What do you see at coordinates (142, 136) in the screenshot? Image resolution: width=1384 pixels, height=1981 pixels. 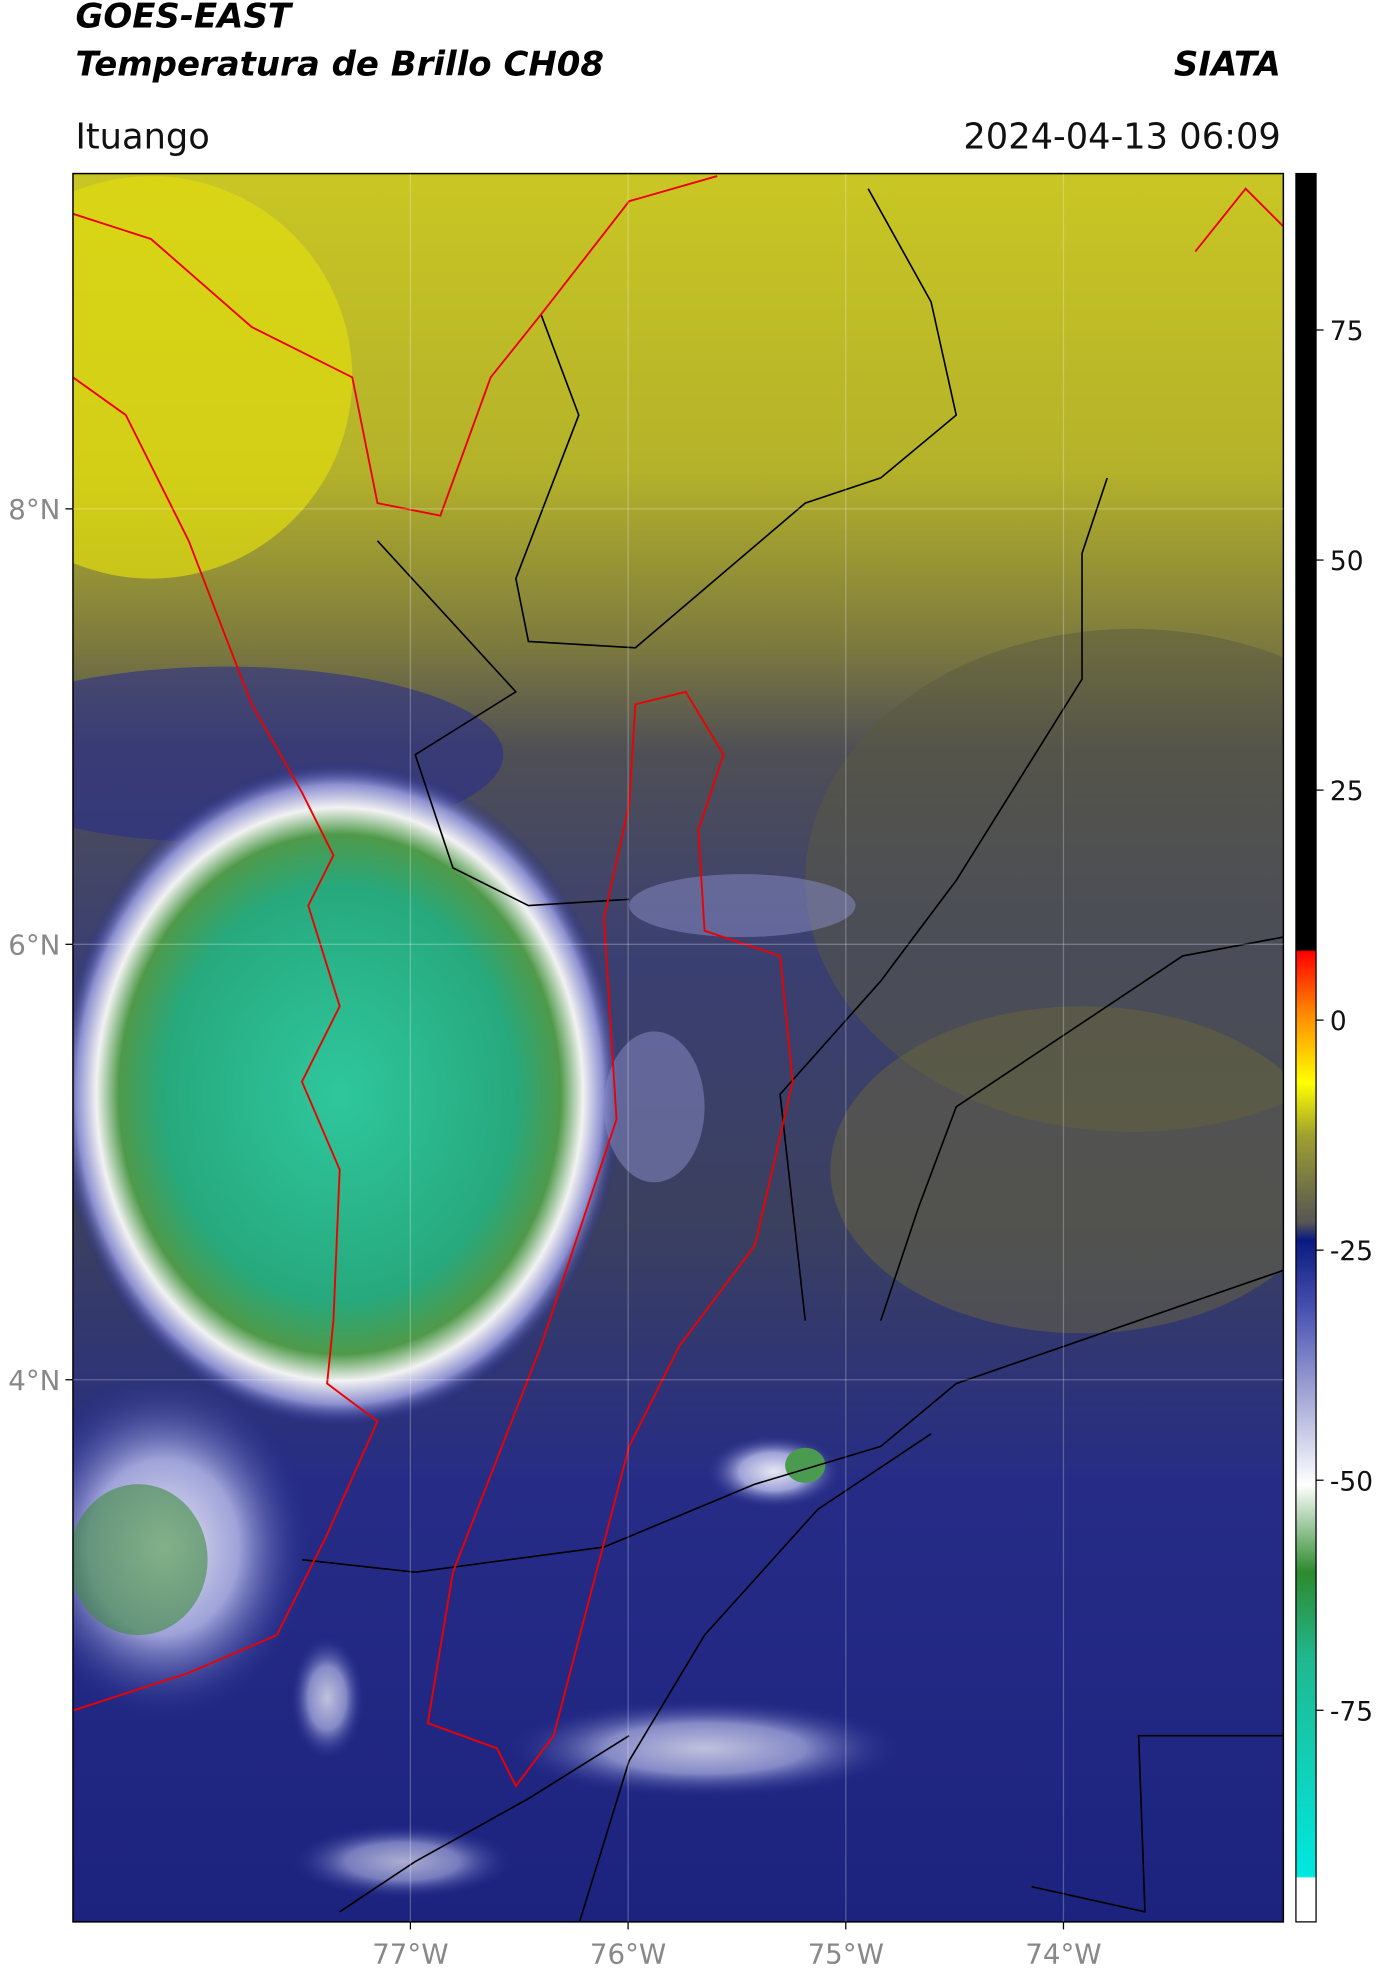 I see `location: Ituango` at bounding box center [142, 136].